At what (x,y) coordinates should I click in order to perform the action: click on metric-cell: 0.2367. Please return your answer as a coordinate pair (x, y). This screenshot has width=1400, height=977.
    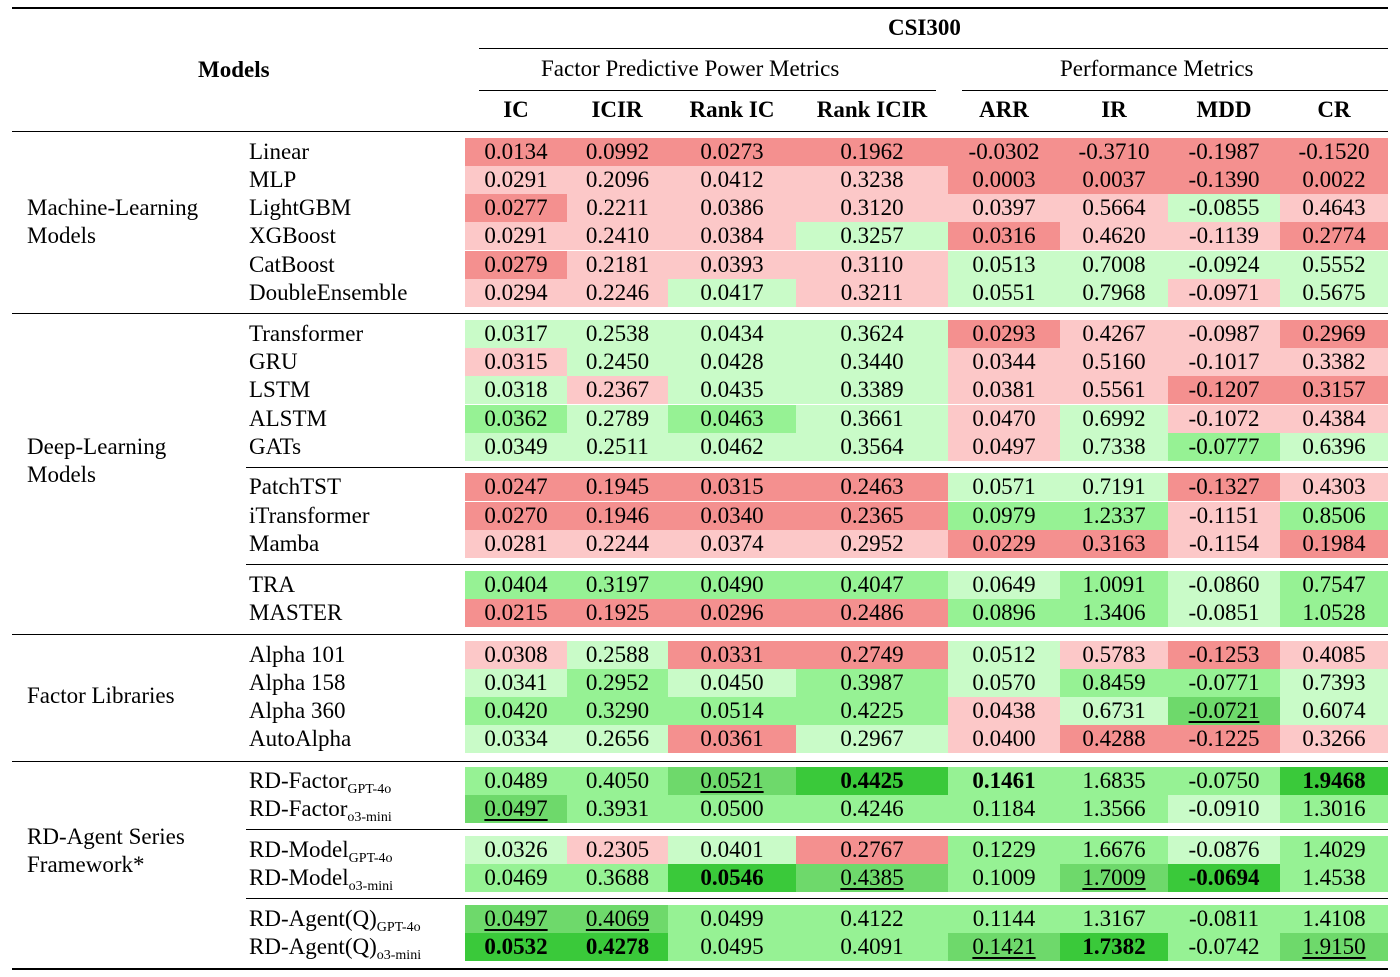
    Looking at the image, I should click on (617, 390).